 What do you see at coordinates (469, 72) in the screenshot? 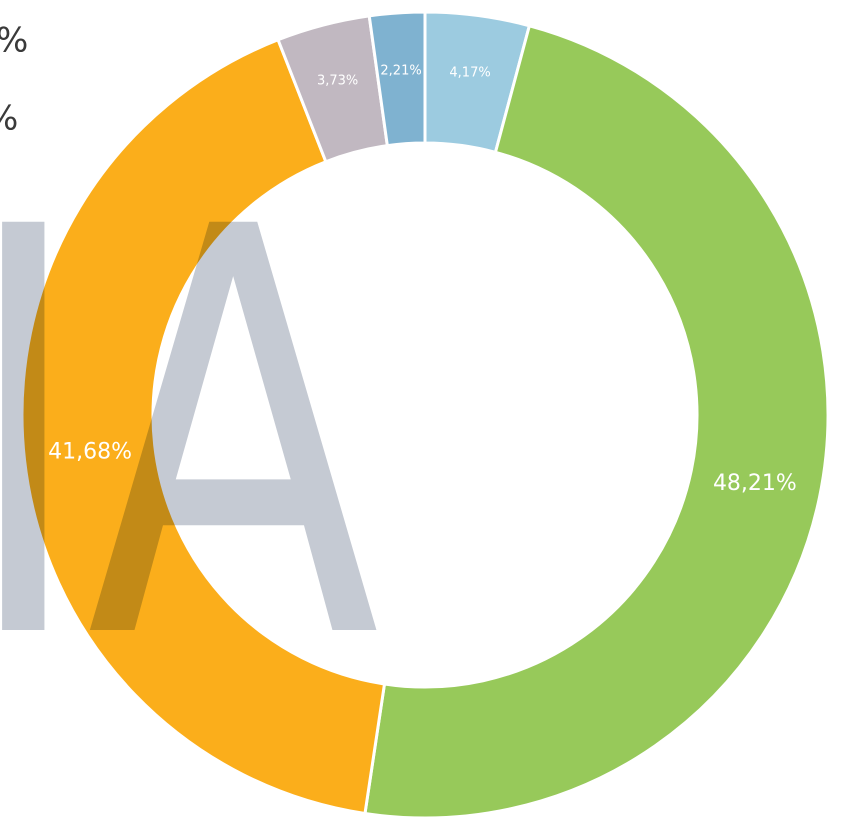
I see `value-label: 4,17%` at bounding box center [469, 72].